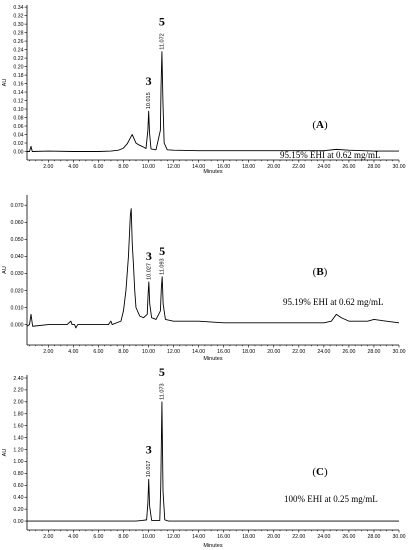  Describe the element at coordinates (18, 498) in the screenshot. I see `y-tick-label: 0.40` at that location.